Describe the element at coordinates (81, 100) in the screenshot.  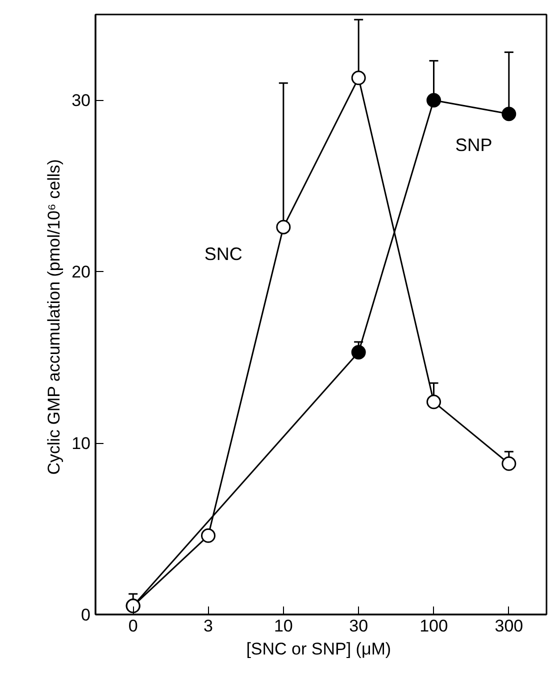
I see `y-tick-label: 30` at that location.